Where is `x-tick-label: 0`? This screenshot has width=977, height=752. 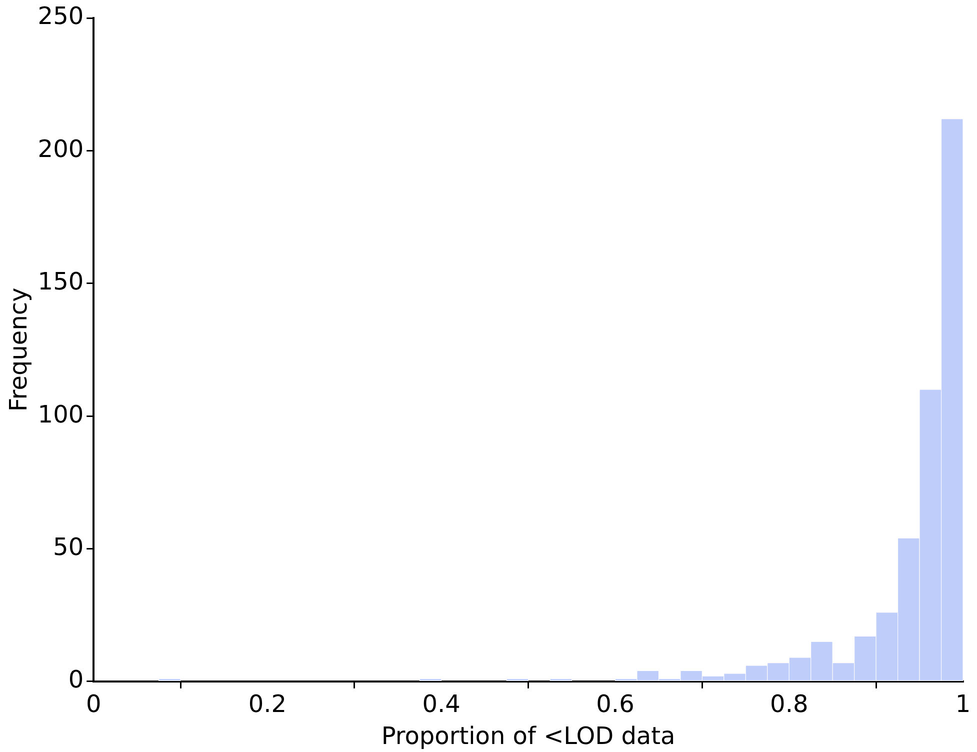 x-tick-label: 0 is located at coordinates (94, 704).